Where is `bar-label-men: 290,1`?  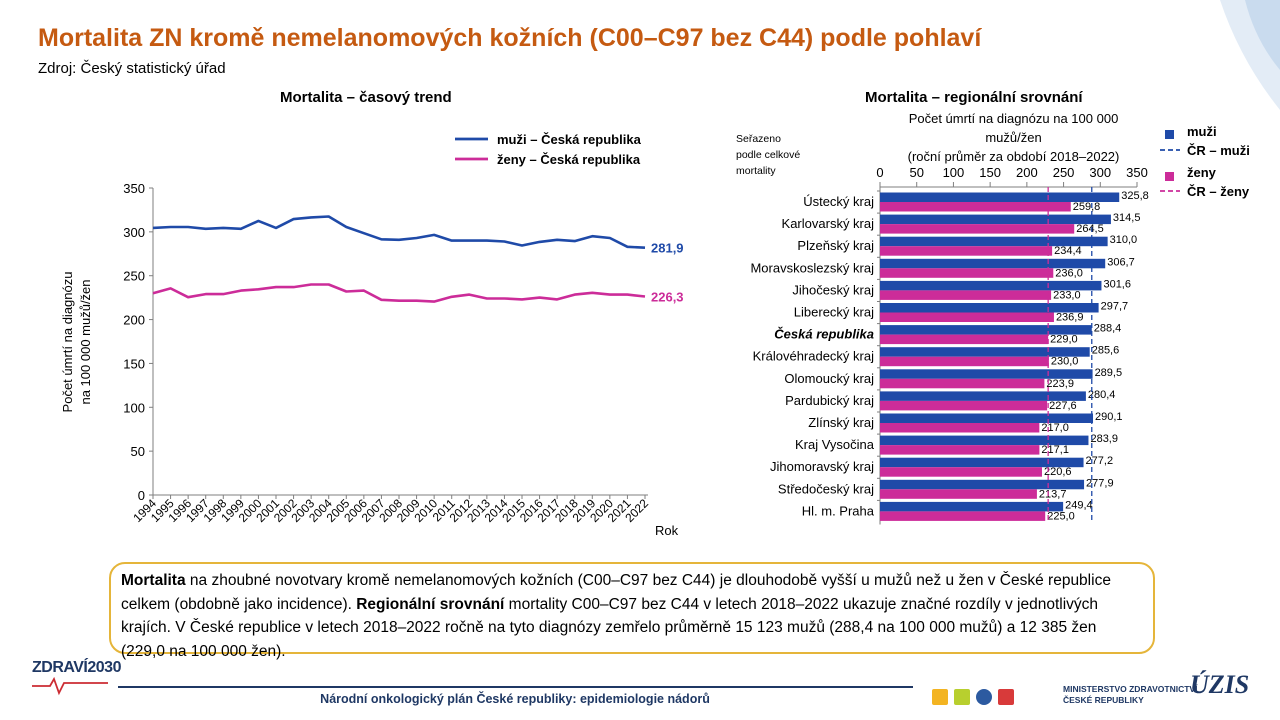
bar-label-men: 290,1 is located at coordinates (1109, 417).